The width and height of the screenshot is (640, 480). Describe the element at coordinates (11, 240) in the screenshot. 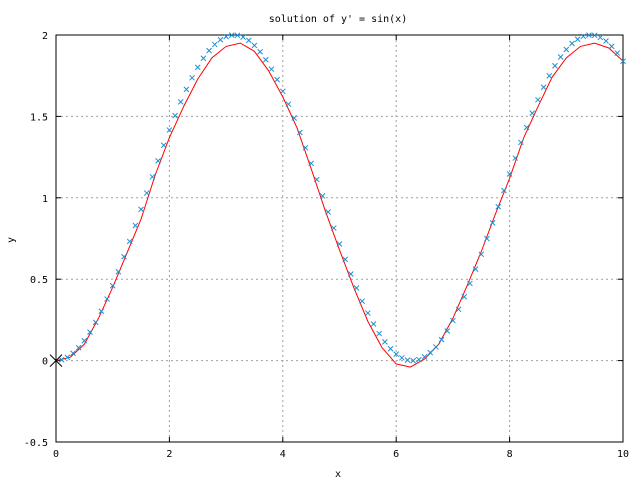

I see `y-axis-label: y` at that location.